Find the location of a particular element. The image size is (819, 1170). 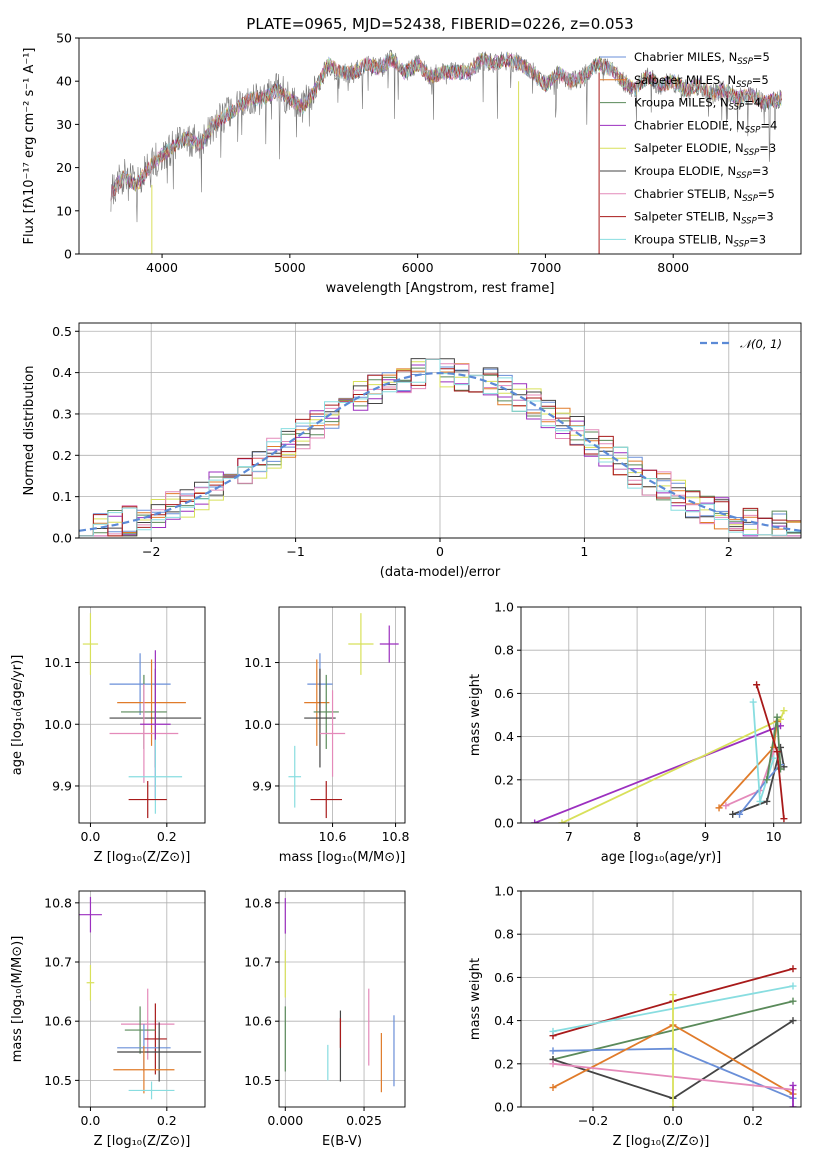

legend: 𝒩(0, 1) is located at coordinates (741, 344).